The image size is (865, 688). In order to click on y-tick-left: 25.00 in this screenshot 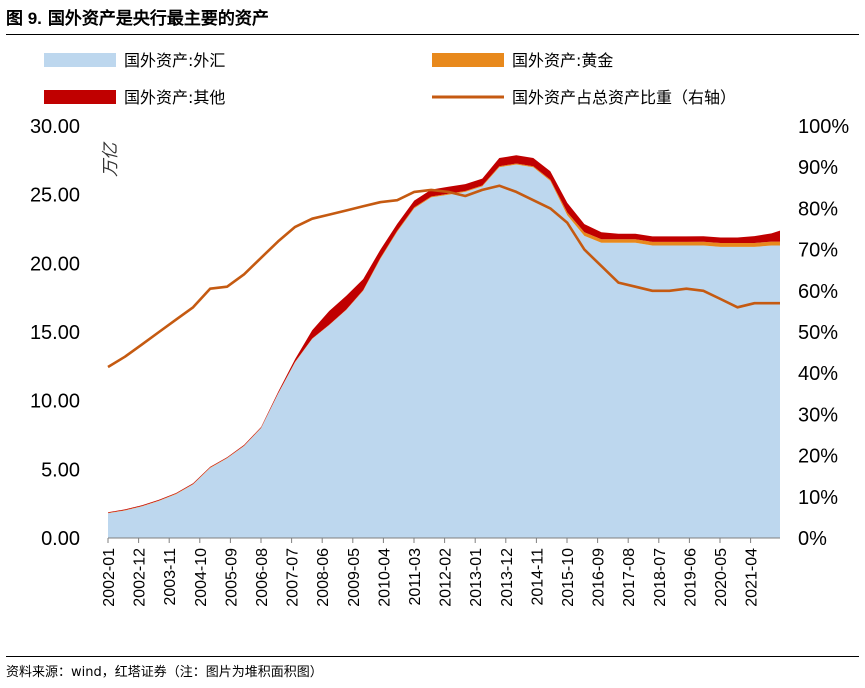, I will do `click(55, 196)`.